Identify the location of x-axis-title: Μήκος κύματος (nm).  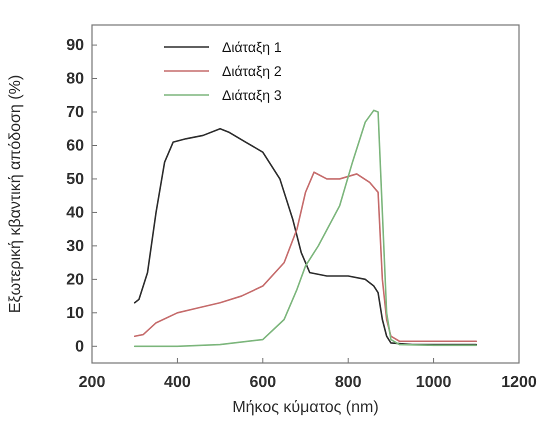
(305, 407).